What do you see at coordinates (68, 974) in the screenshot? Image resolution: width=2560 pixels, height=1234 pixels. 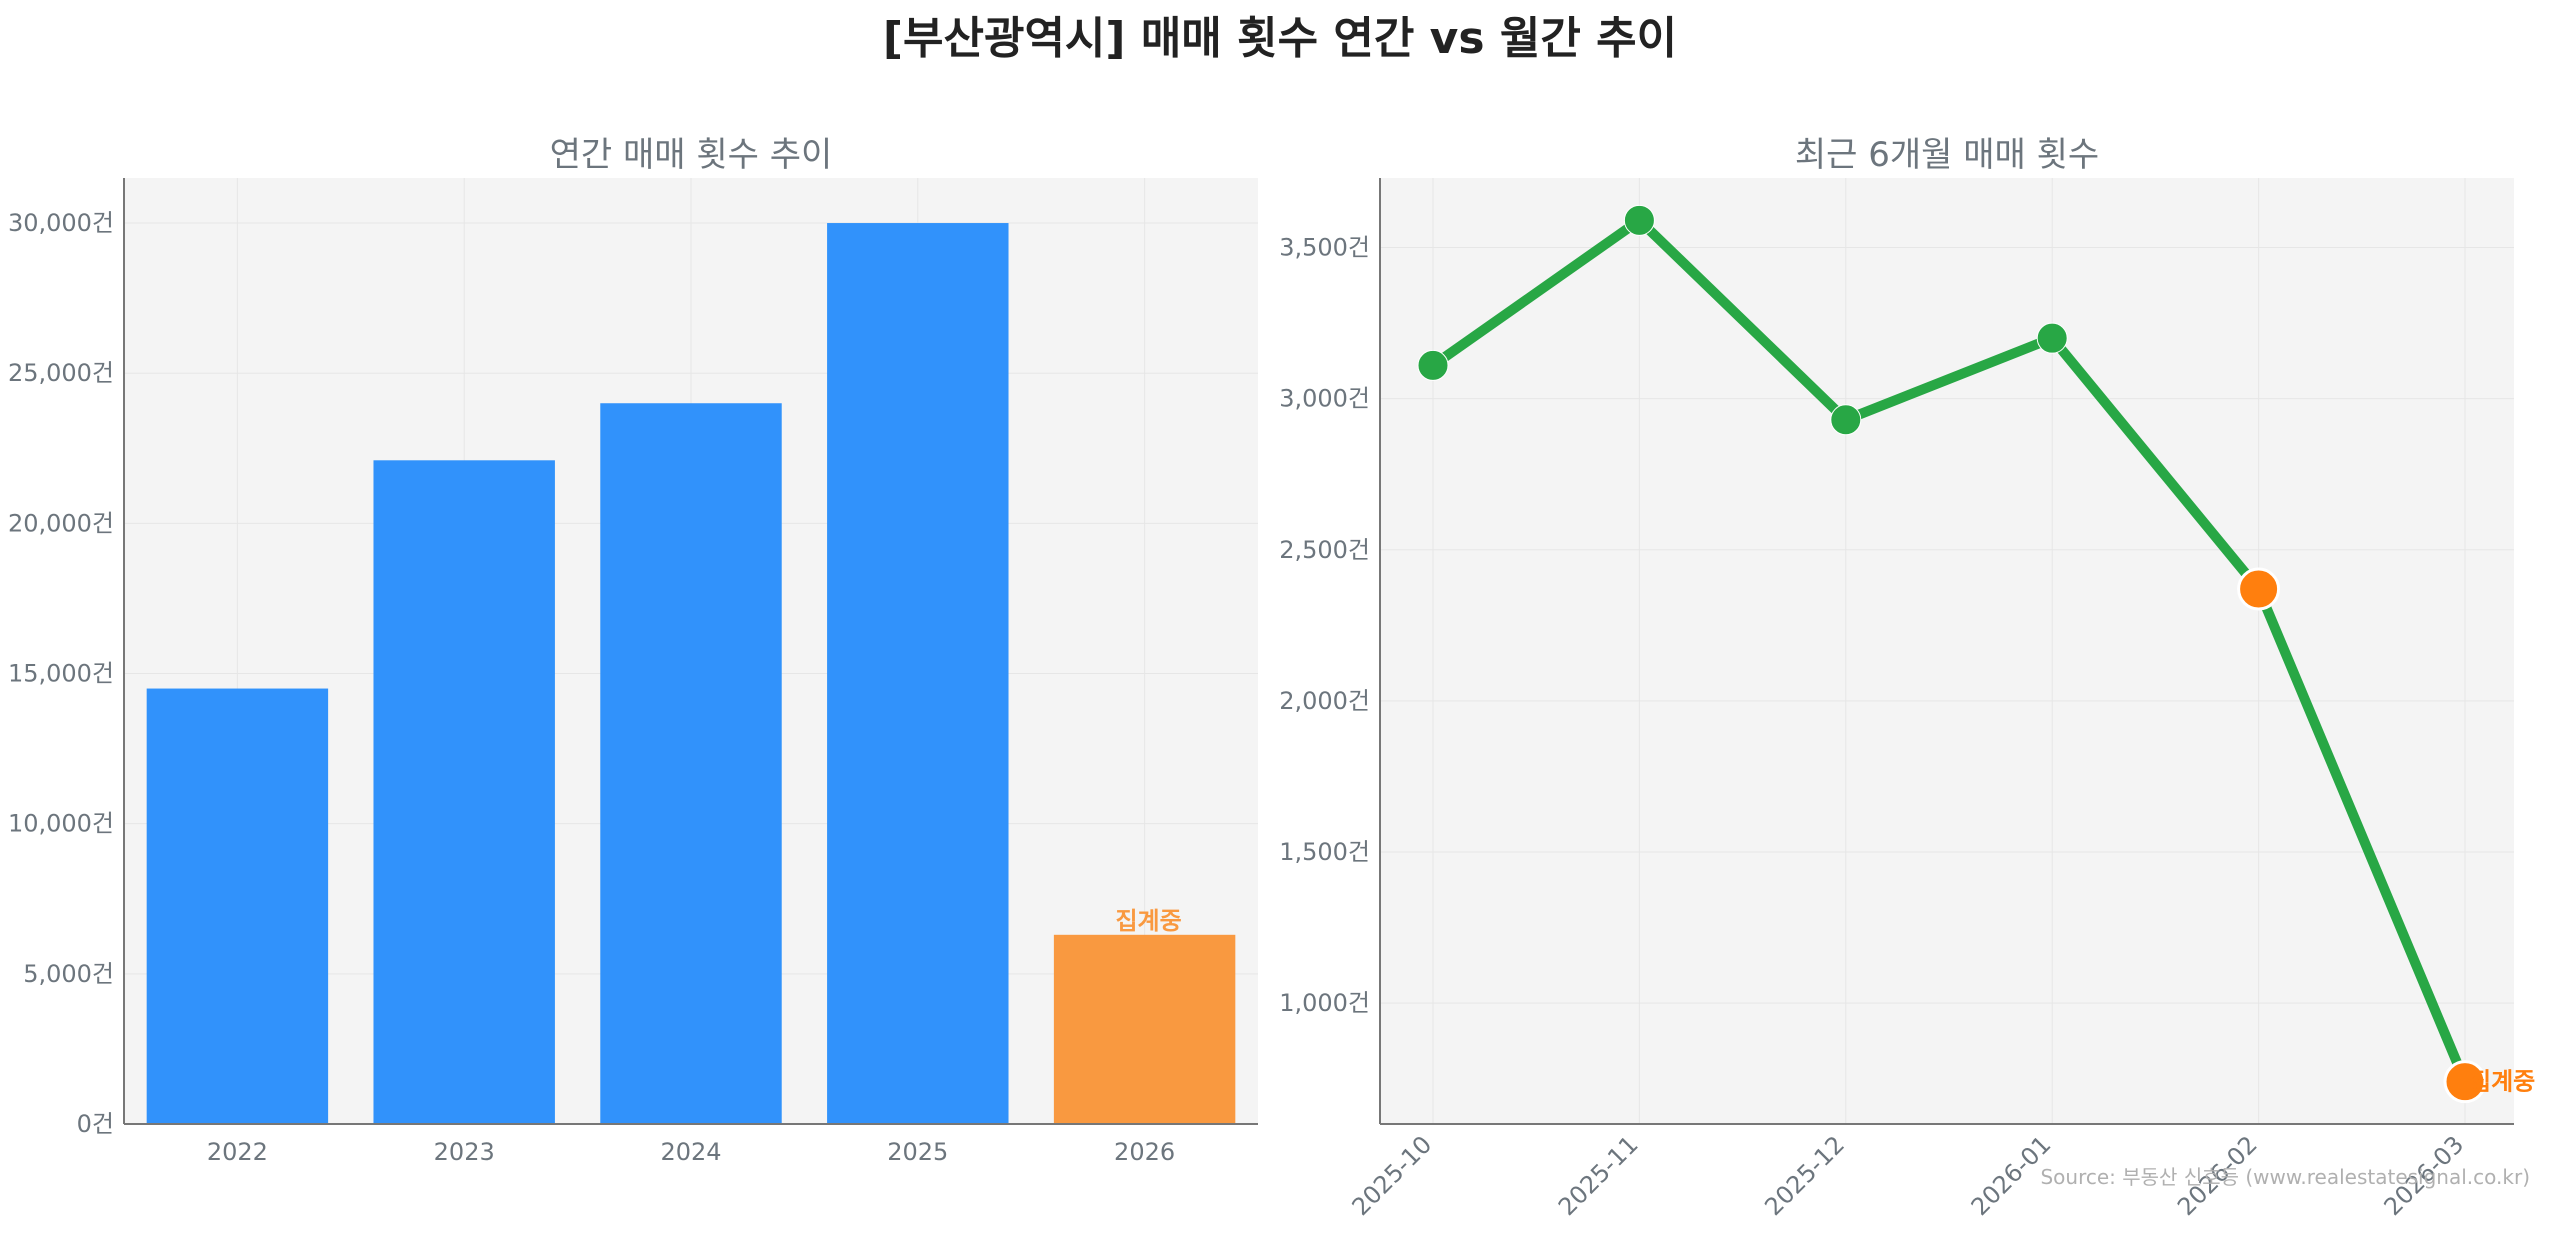 I see `y-tick-label: 5,000건` at bounding box center [68, 974].